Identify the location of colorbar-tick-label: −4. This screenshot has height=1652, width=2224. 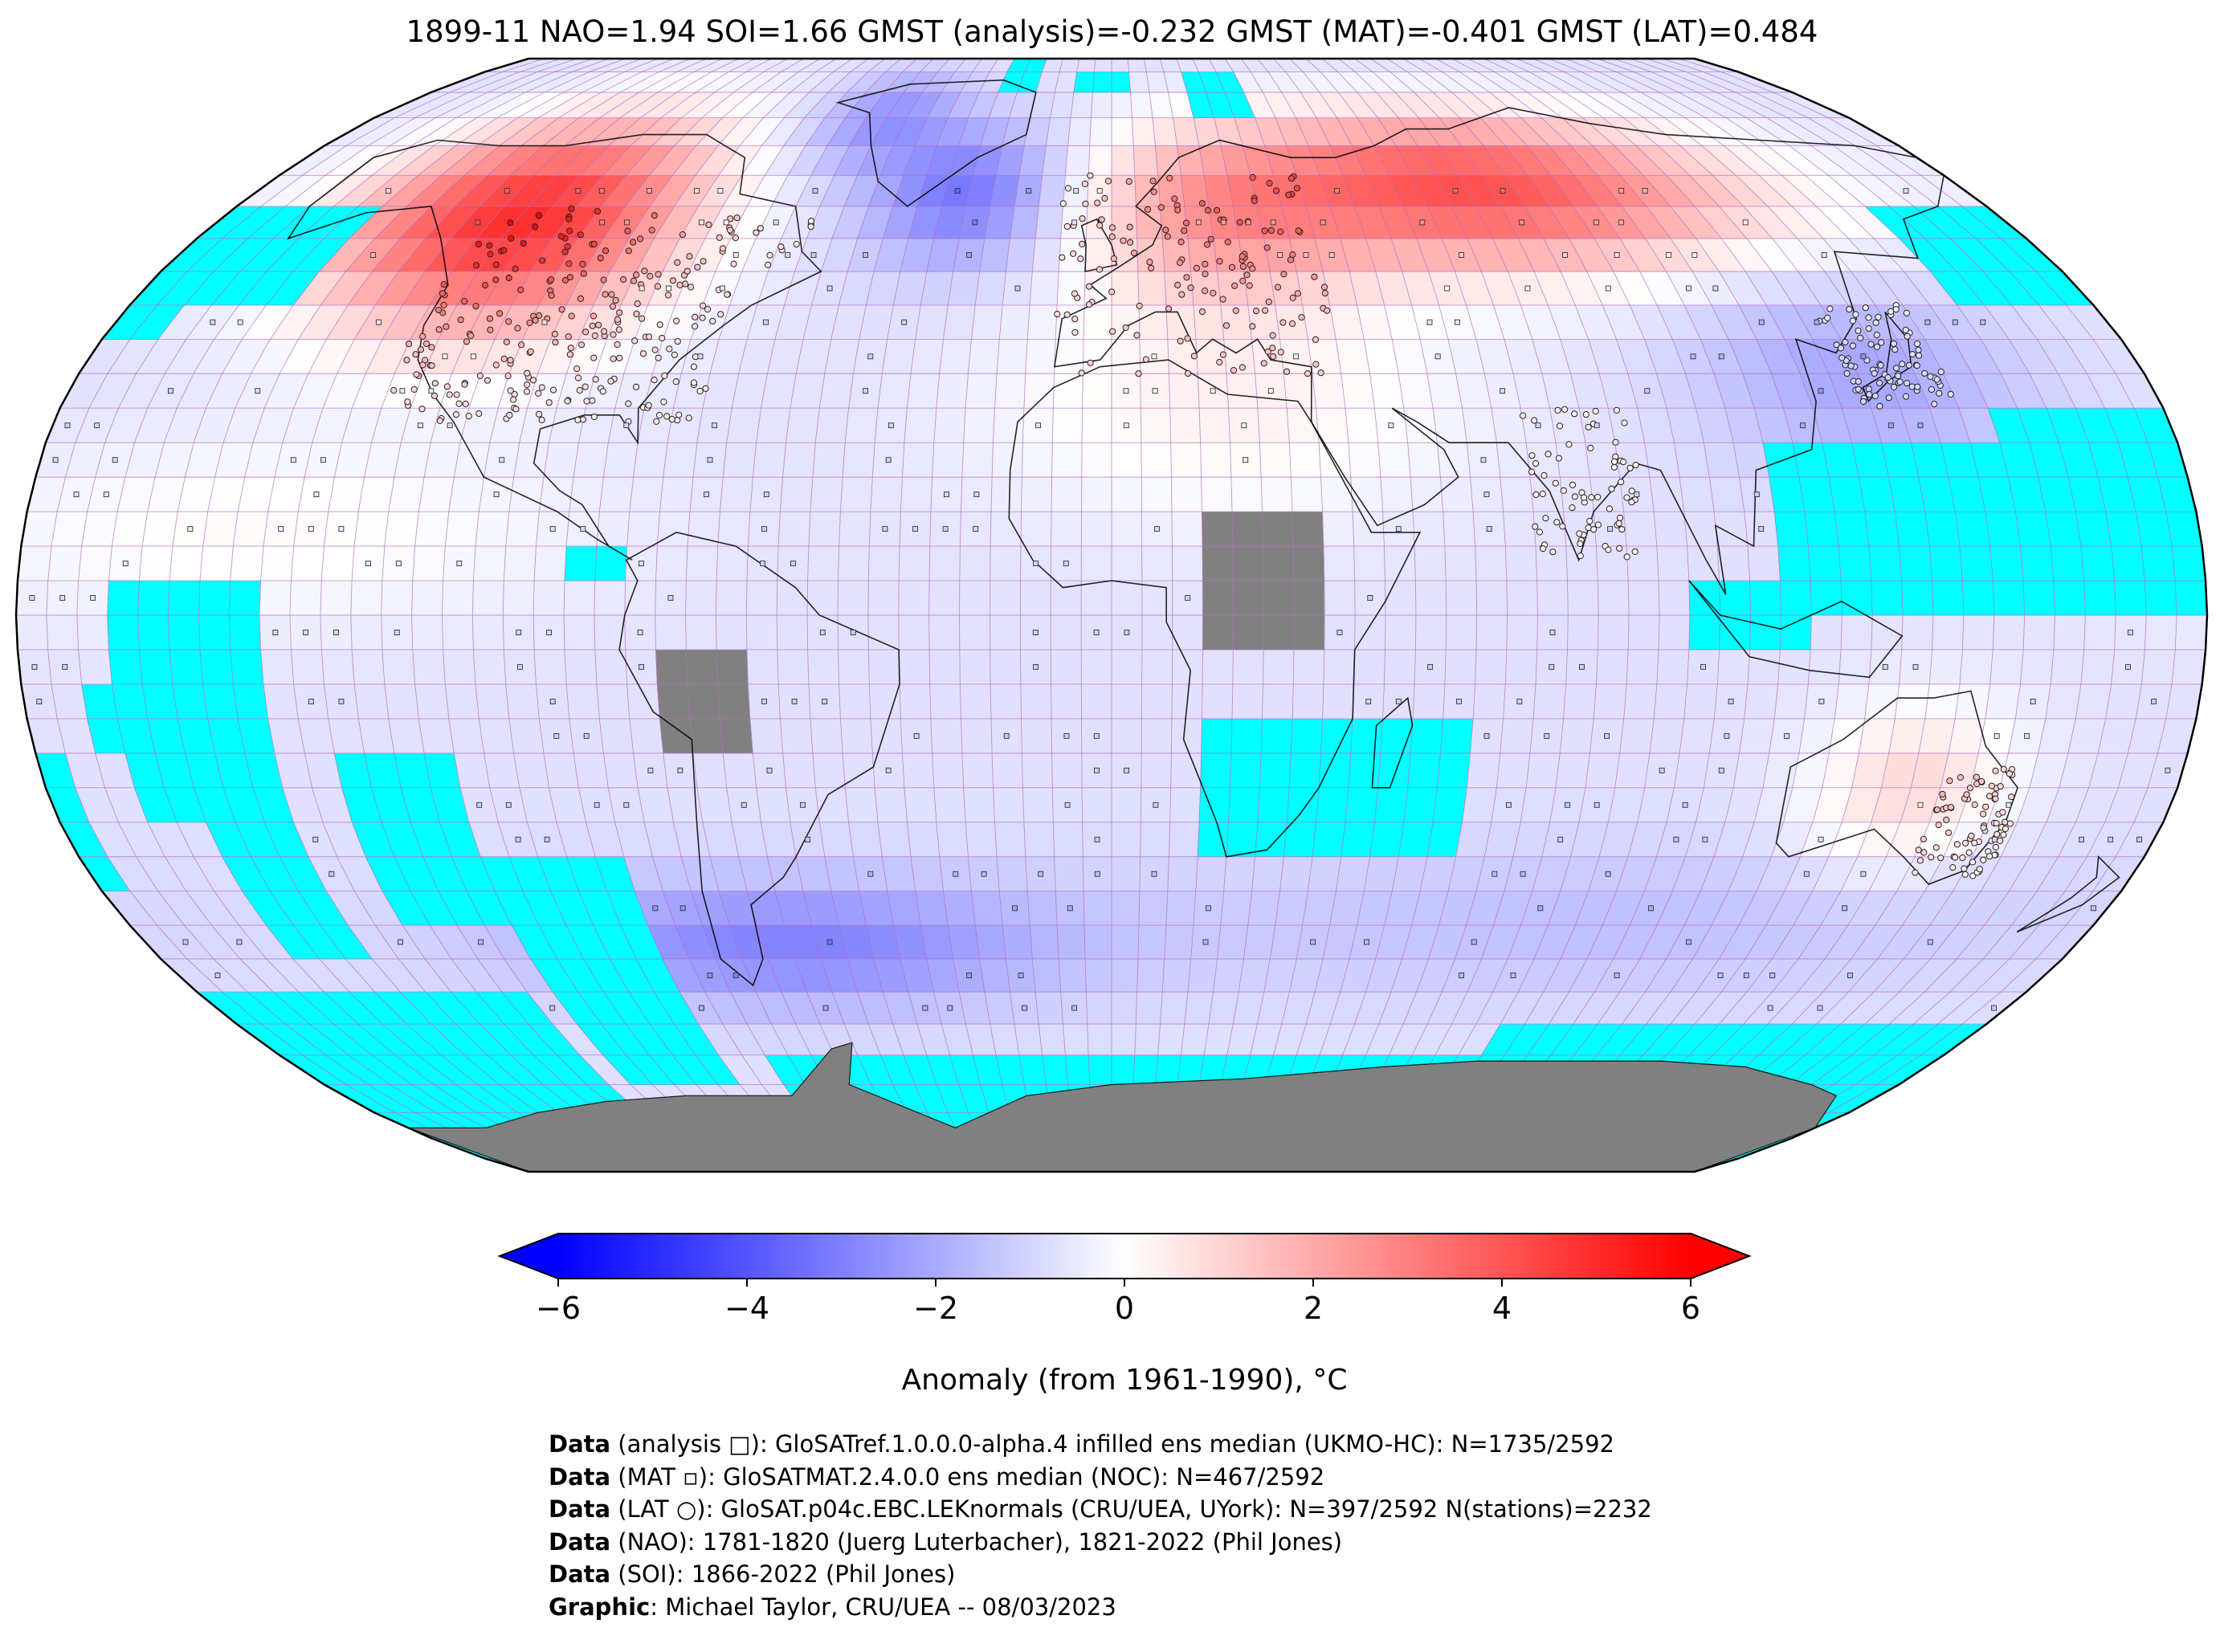
(746, 1308).